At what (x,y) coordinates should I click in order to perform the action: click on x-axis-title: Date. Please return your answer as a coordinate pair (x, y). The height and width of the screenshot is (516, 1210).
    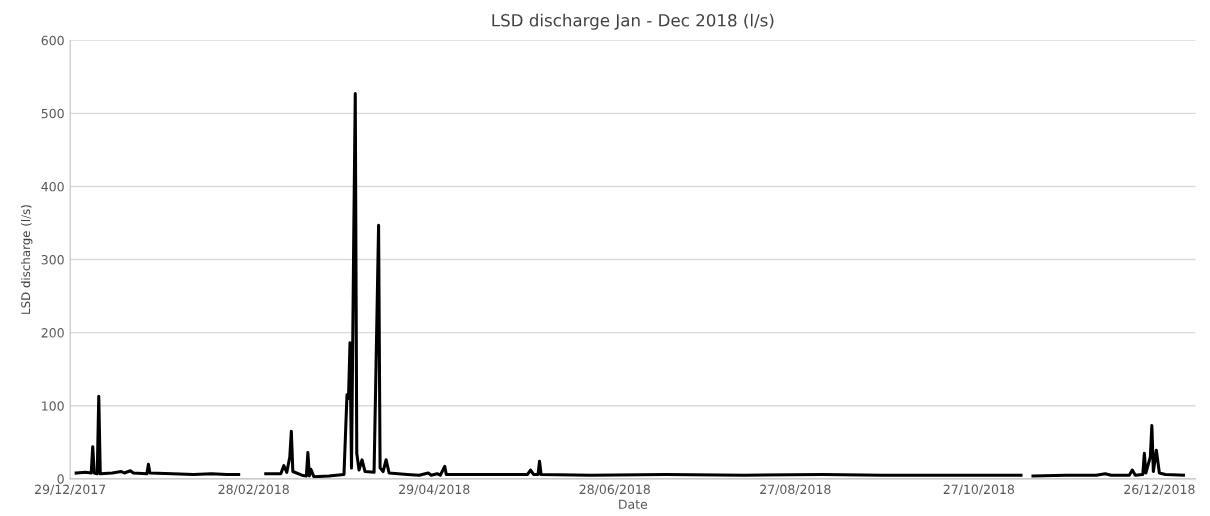
    Looking at the image, I should click on (633, 504).